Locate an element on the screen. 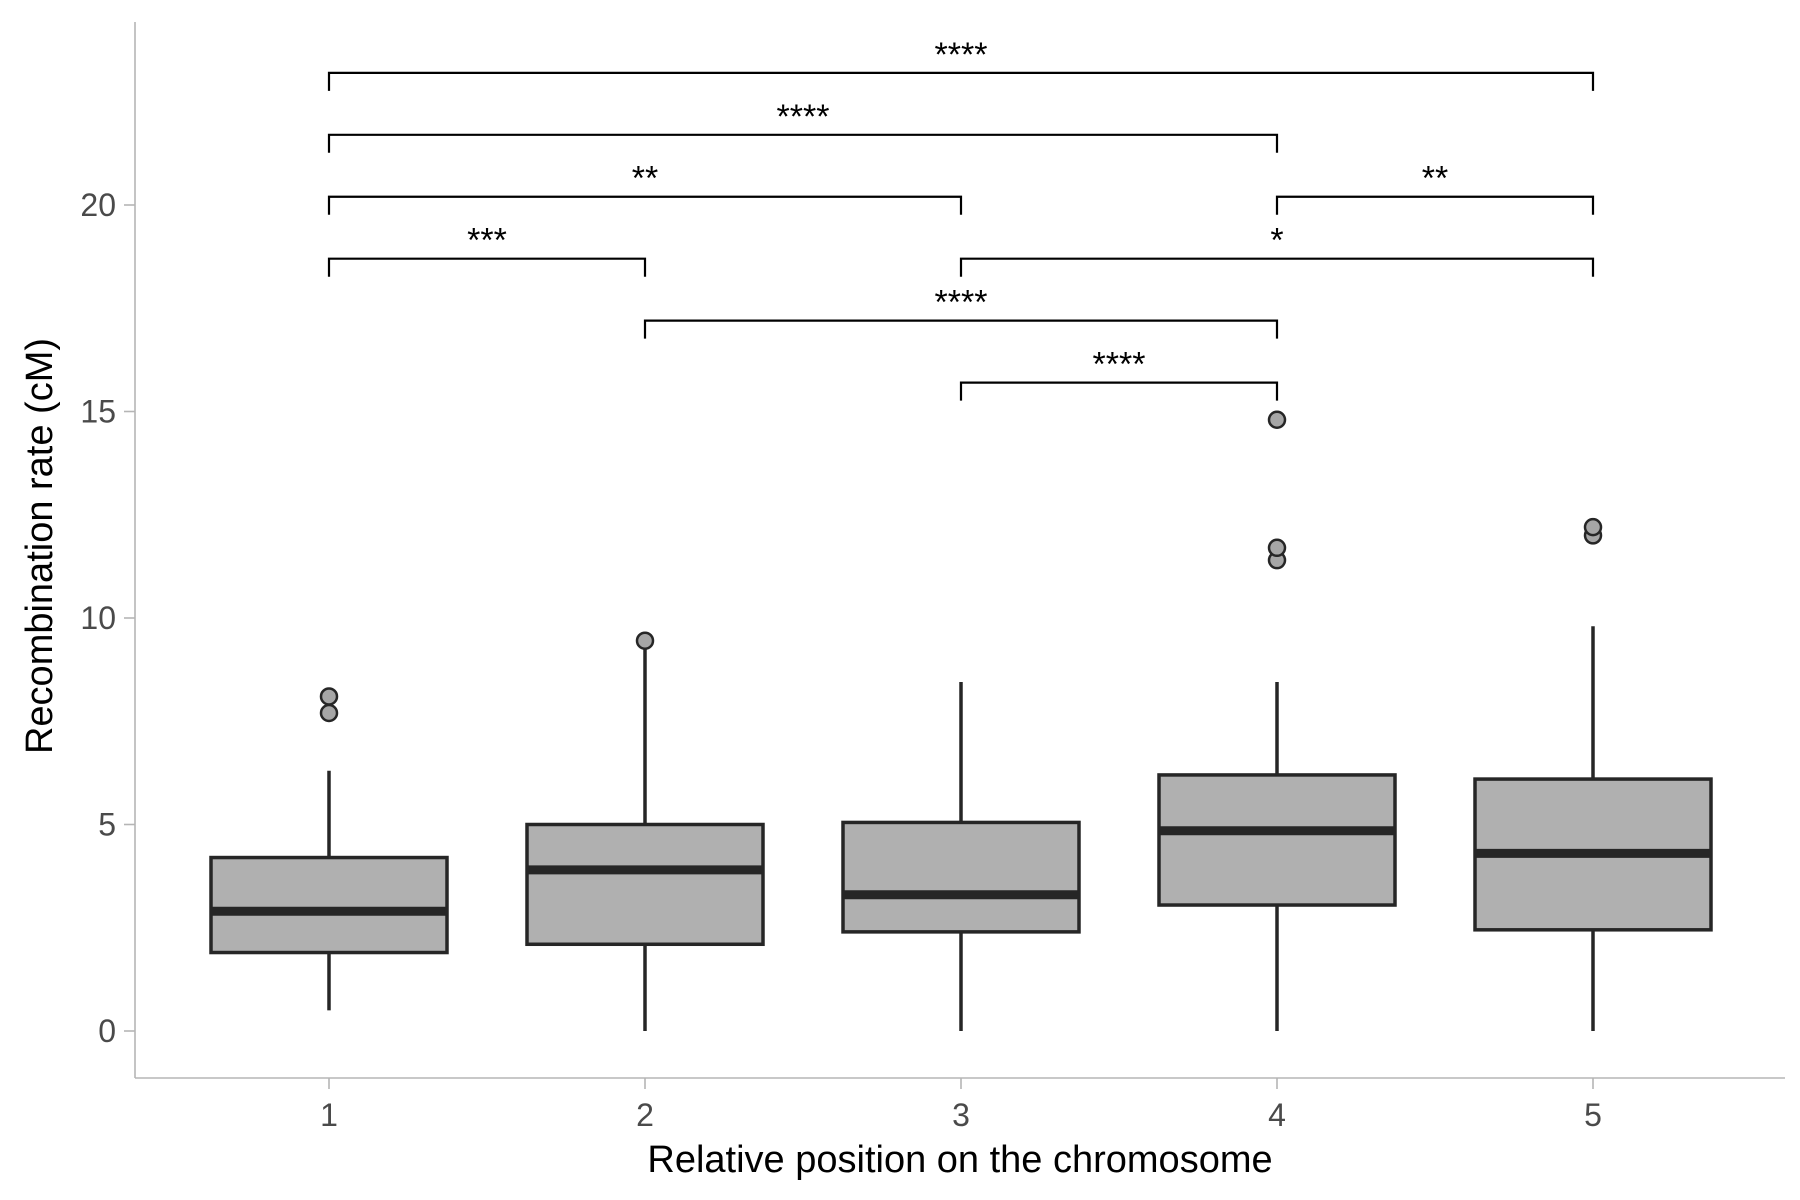 The height and width of the screenshot is (1200, 1800). y-tick-label: 0 is located at coordinates (107, 1031).